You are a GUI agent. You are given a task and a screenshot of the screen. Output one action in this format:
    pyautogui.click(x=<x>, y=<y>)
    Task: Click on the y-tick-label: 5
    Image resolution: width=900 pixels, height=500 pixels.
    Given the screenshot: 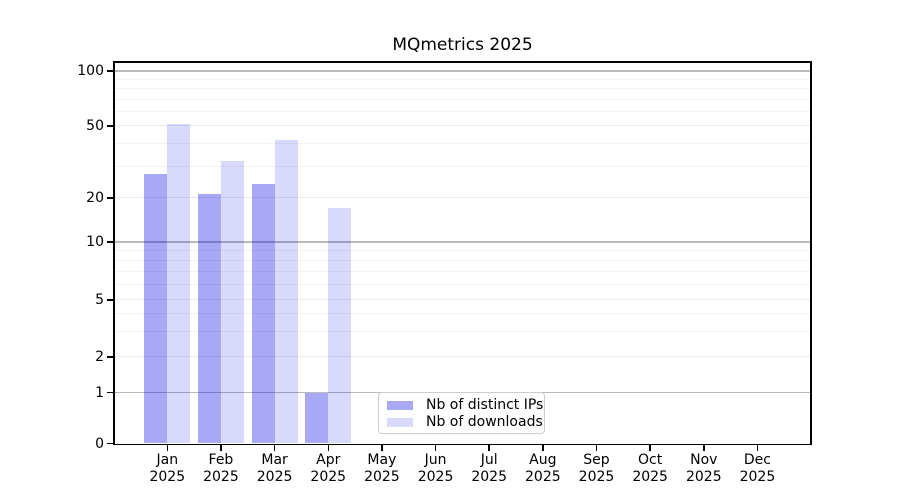 What is the action you would take?
    pyautogui.click(x=99, y=300)
    